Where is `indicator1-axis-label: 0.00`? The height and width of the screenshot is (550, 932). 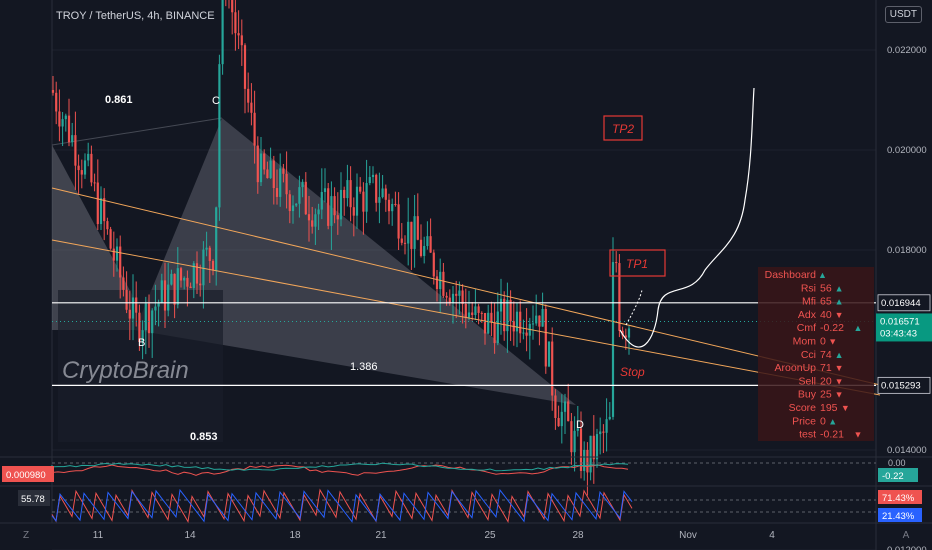 indicator1-axis-label: 0.00 is located at coordinates (897, 463).